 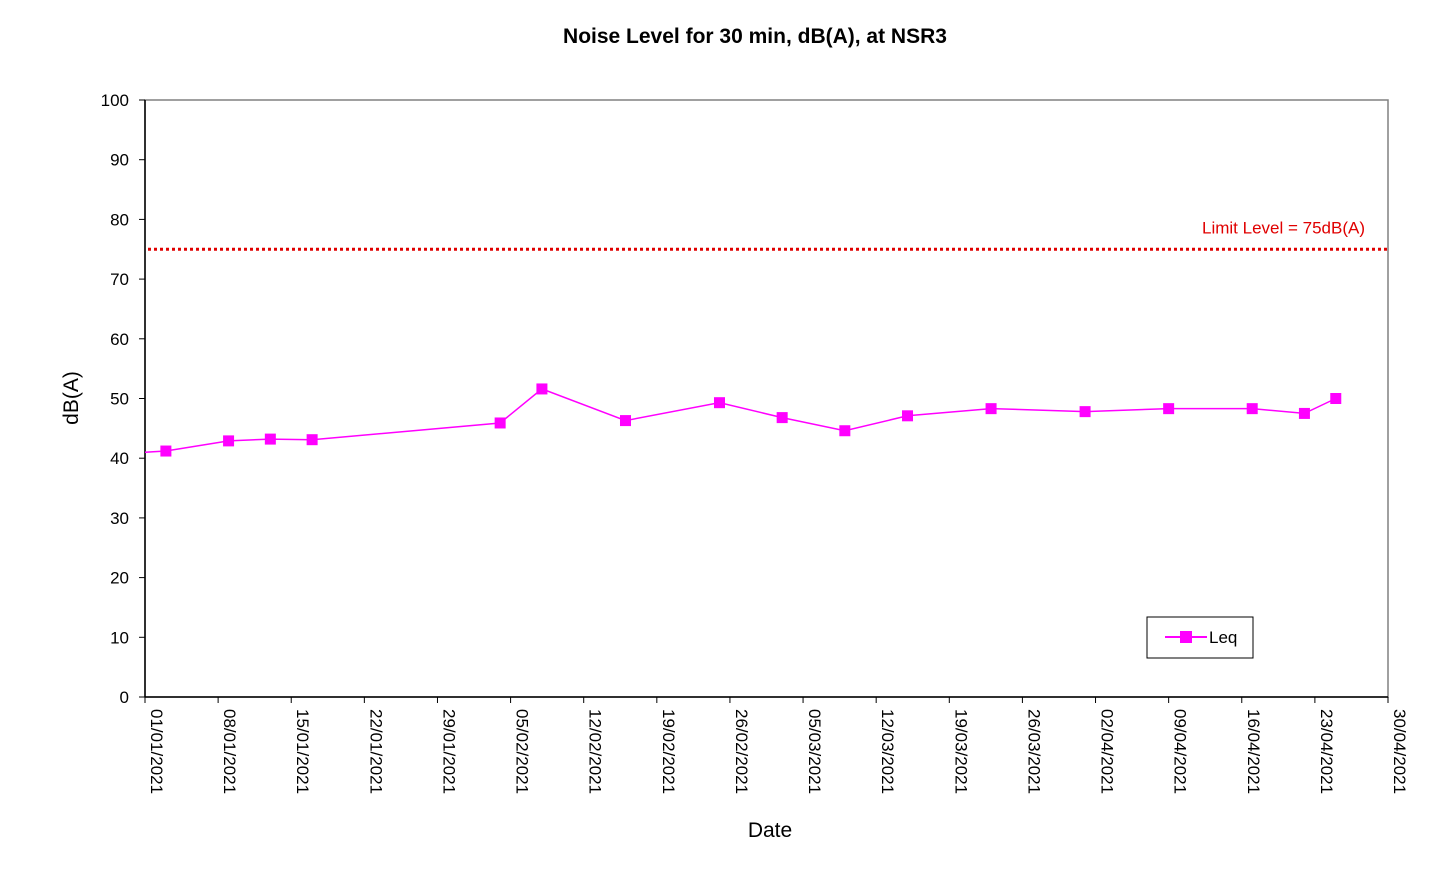 I want to click on x-axis-label: Date, so click(x=770, y=830).